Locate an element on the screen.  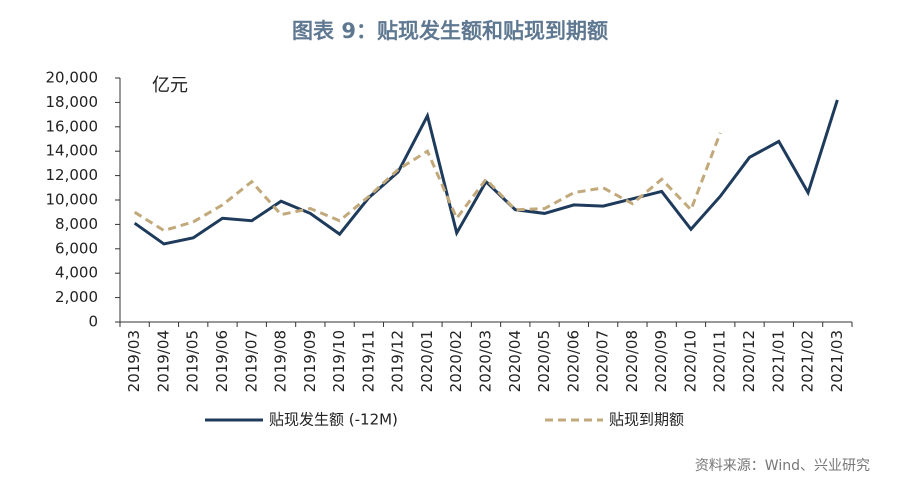
y-tick-label: 0 is located at coordinates (93, 322).